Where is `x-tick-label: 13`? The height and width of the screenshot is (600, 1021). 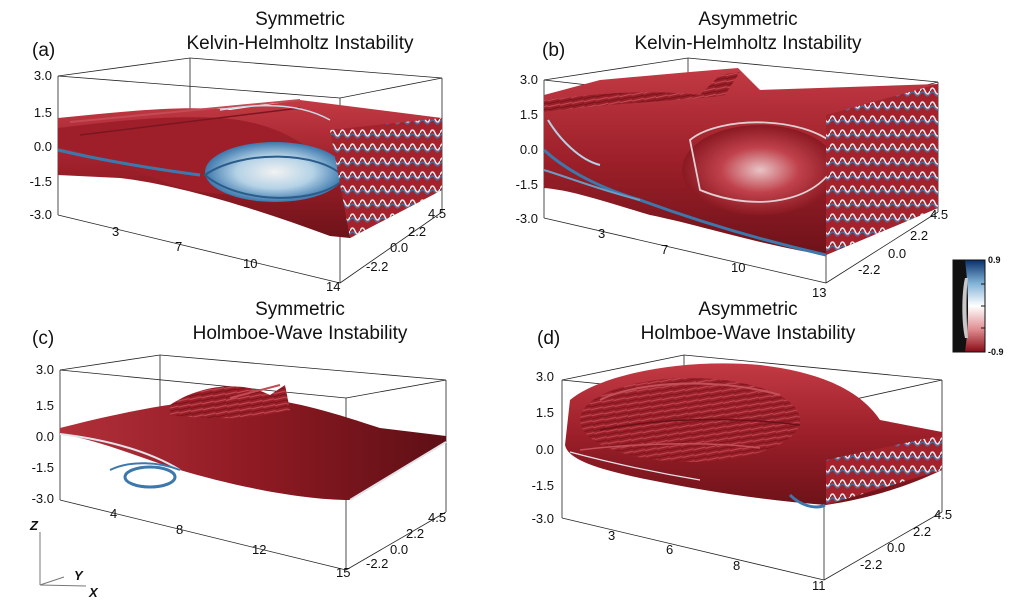
x-tick-label: 13 is located at coordinates (819, 292).